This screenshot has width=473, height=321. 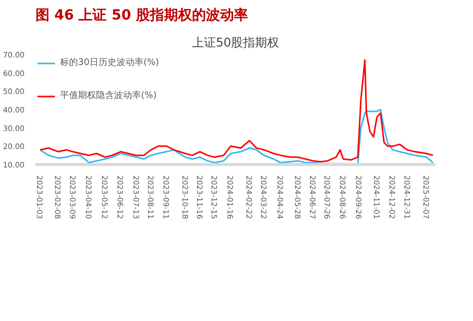 I want to click on legend-label: 标的30日历史波动率(%), so click(x=110, y=62).